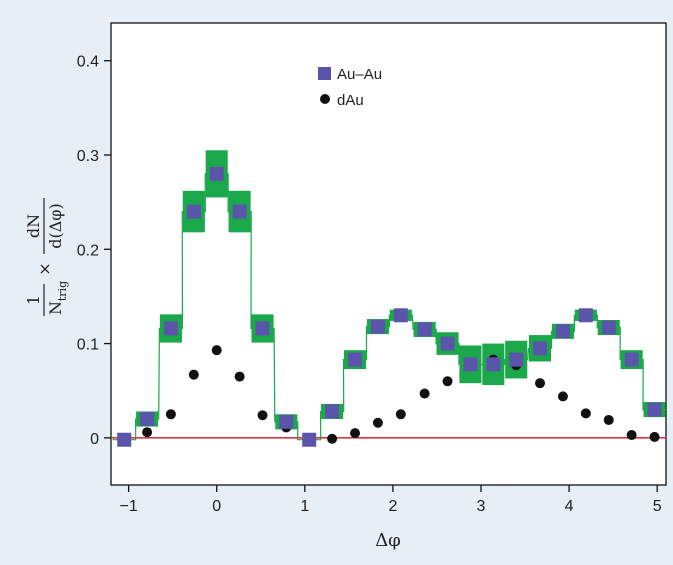 This screenshot has height=565, width=673. Describe the element at coordinates (657, 506) in the screenshot. I see `x-tick-label-6: 5` at that location.